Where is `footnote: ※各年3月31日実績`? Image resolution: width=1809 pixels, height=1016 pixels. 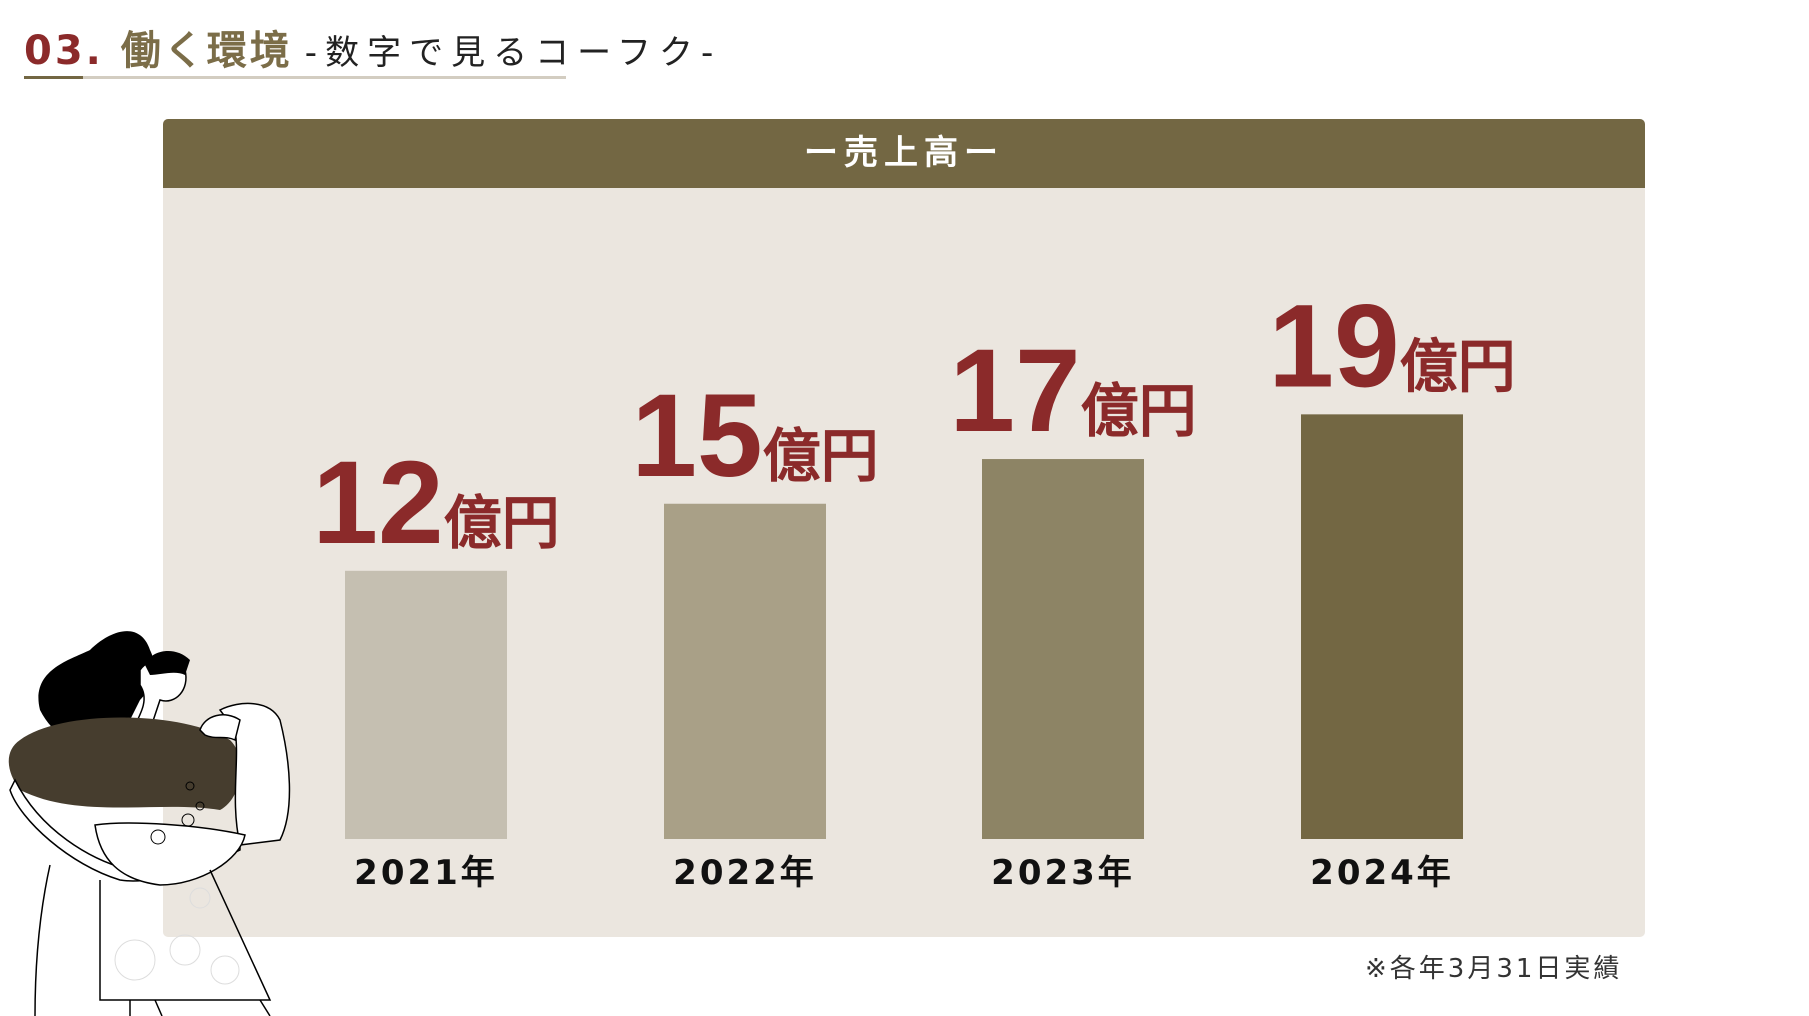 footnote: ※各年3月31日実績 is located at coordinates (1494, 969).